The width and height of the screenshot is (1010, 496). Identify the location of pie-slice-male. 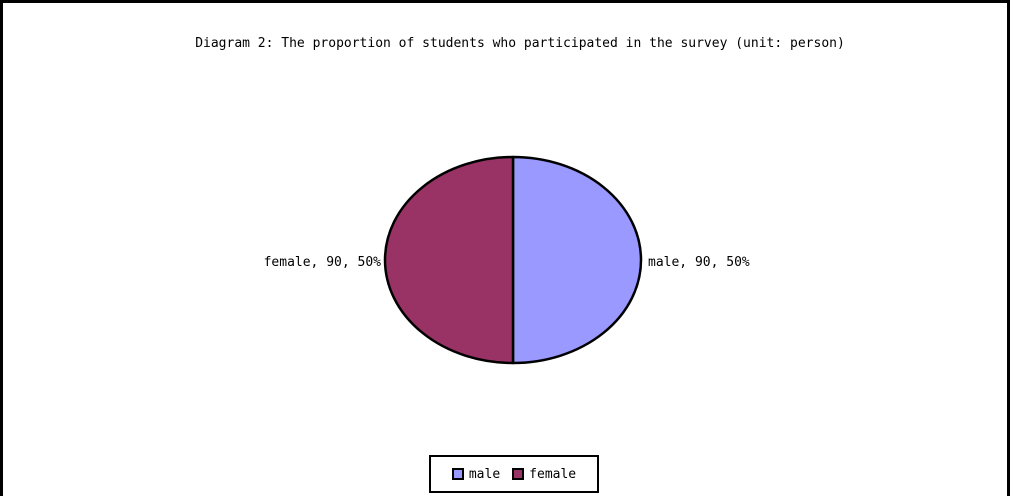
(577, 260).